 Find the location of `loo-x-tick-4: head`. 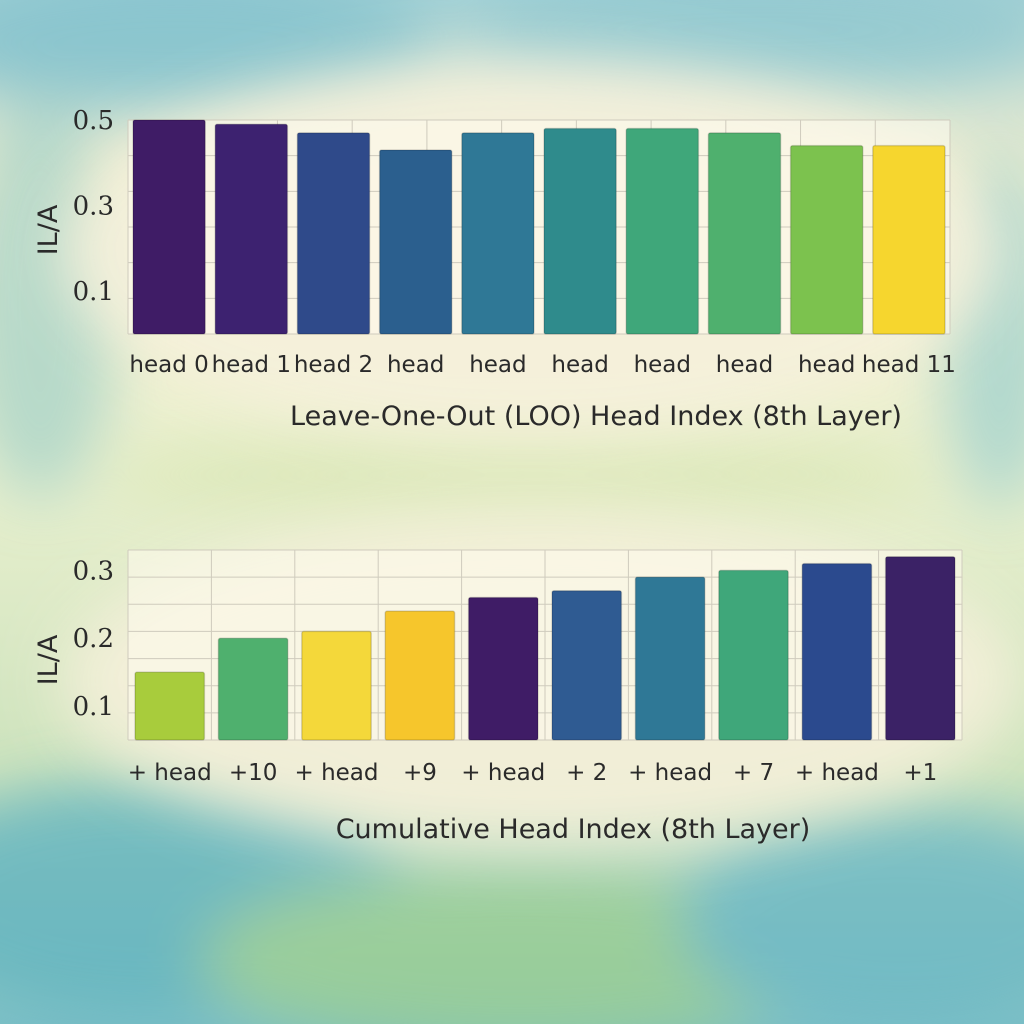

loo-x-tick-4: head is located at coordinates (497, 365).